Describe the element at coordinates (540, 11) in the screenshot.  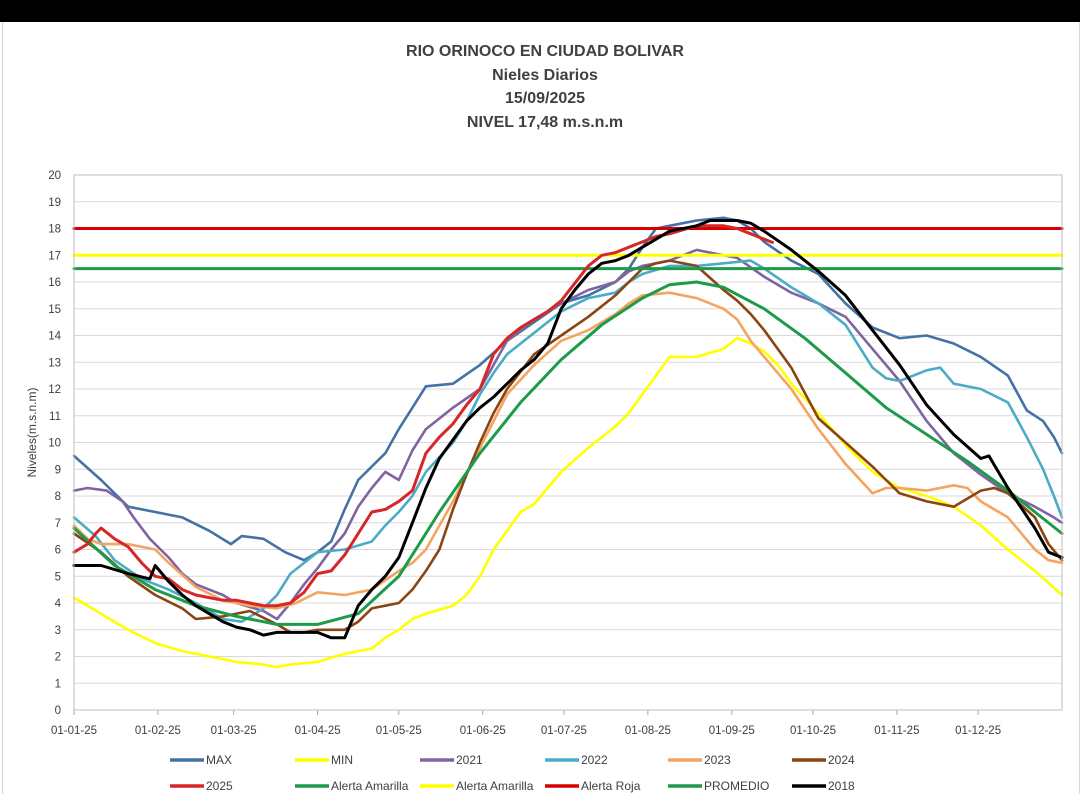
I see `top-black-bar` at that location.